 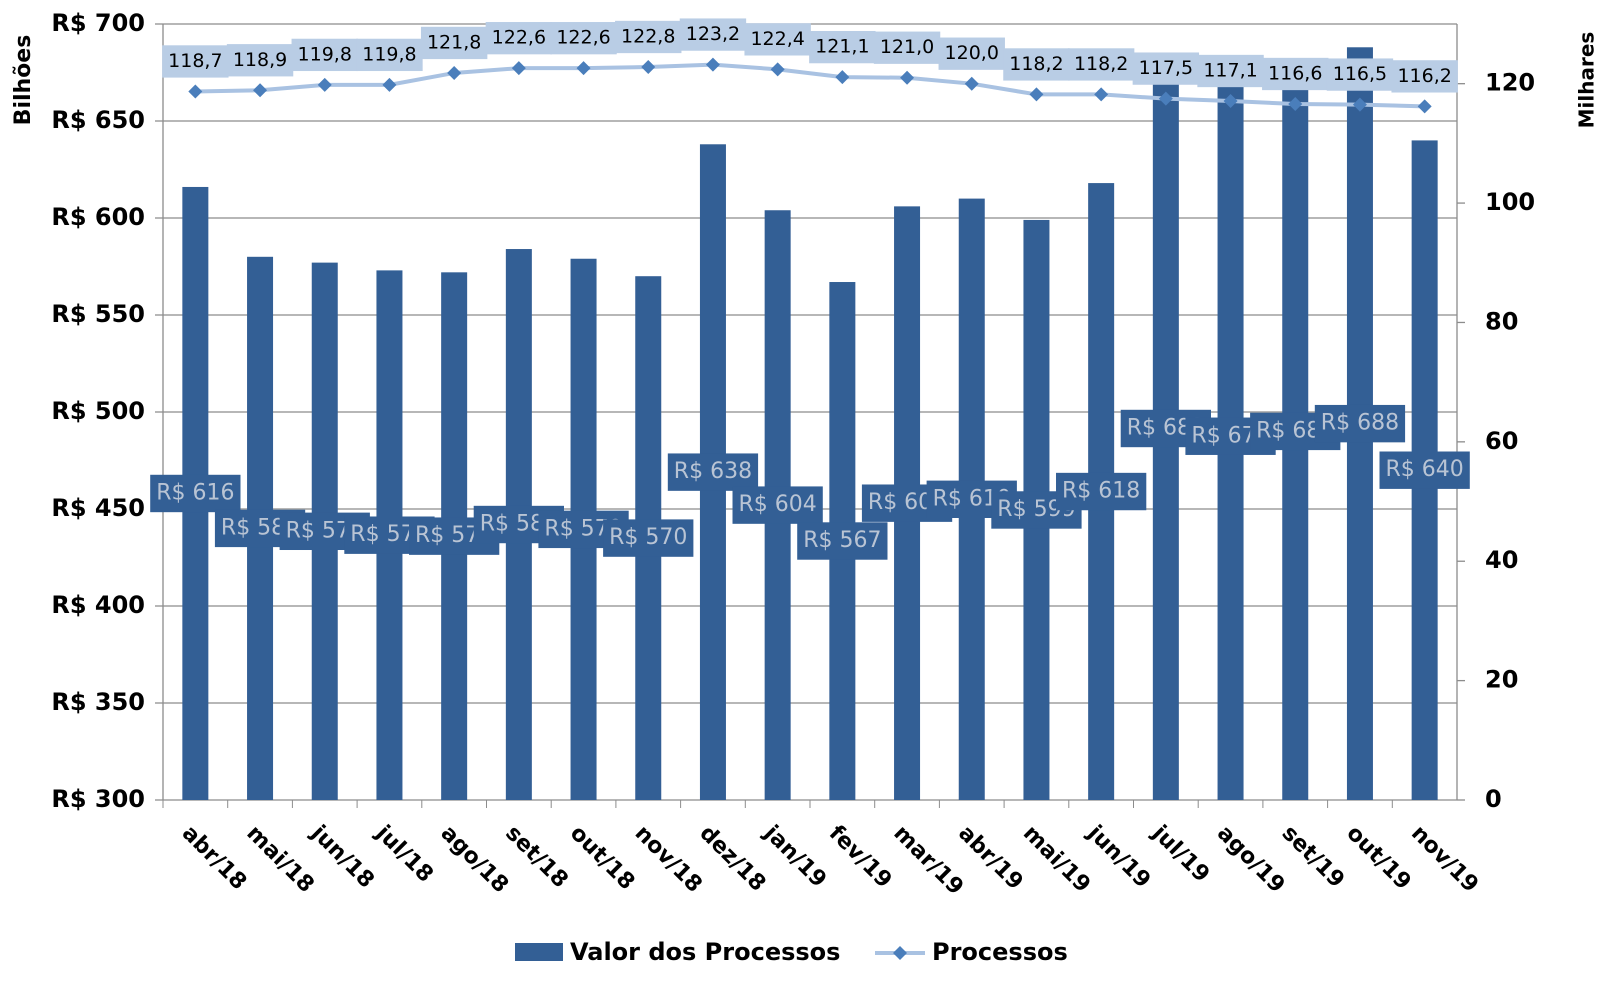 I want to click on y2-tick-label: 80, so click(x=1501, y=321).